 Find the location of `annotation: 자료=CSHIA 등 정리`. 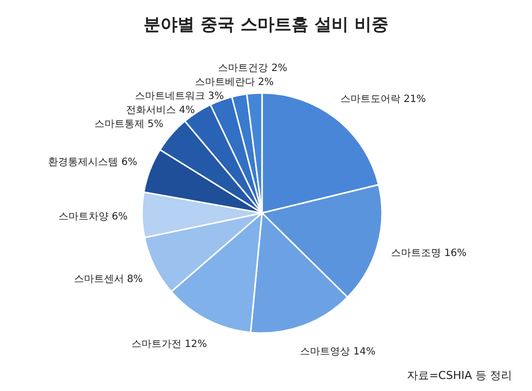

annotation: 자료=CSHIA 등 정리 is located at coordinates (459, 375).